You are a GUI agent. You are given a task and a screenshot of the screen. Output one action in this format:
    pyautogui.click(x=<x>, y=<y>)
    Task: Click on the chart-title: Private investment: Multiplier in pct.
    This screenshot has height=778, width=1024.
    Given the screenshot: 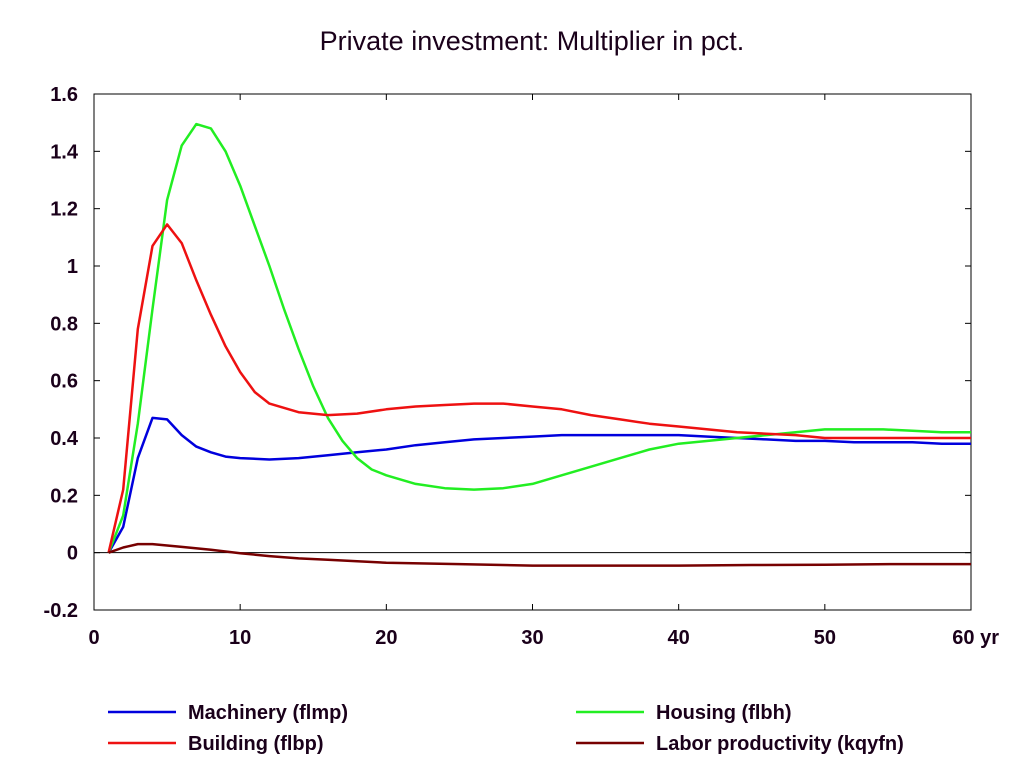 What is the action you would take?
    pyautogui.click(x=532, y=41)
    